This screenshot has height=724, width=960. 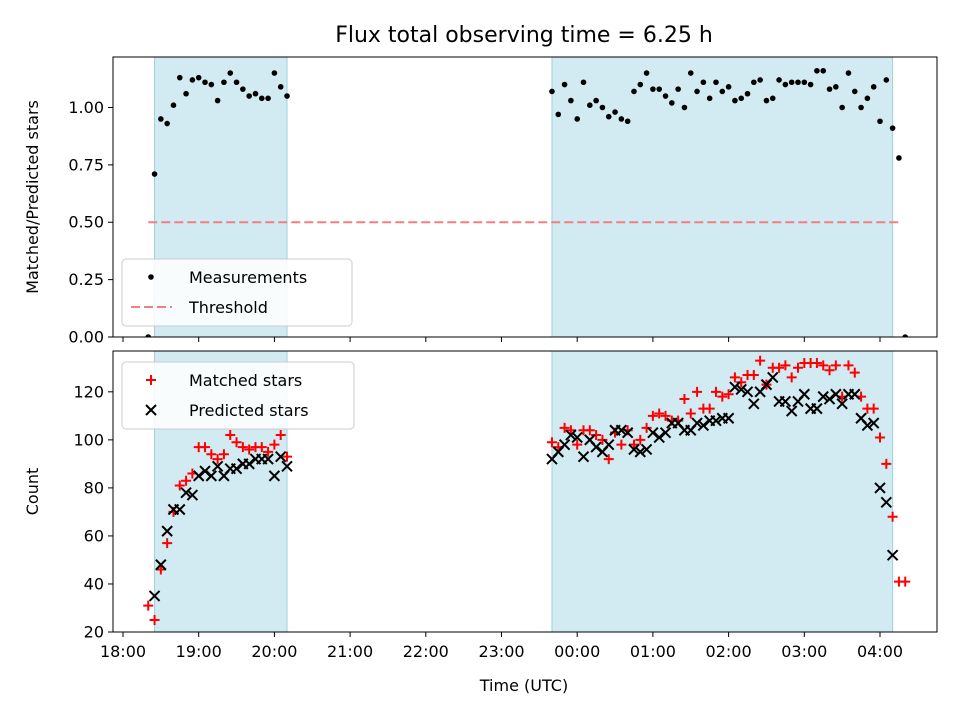 I want to click on x-tick-label: 04:00, so click(x=880, y=651).